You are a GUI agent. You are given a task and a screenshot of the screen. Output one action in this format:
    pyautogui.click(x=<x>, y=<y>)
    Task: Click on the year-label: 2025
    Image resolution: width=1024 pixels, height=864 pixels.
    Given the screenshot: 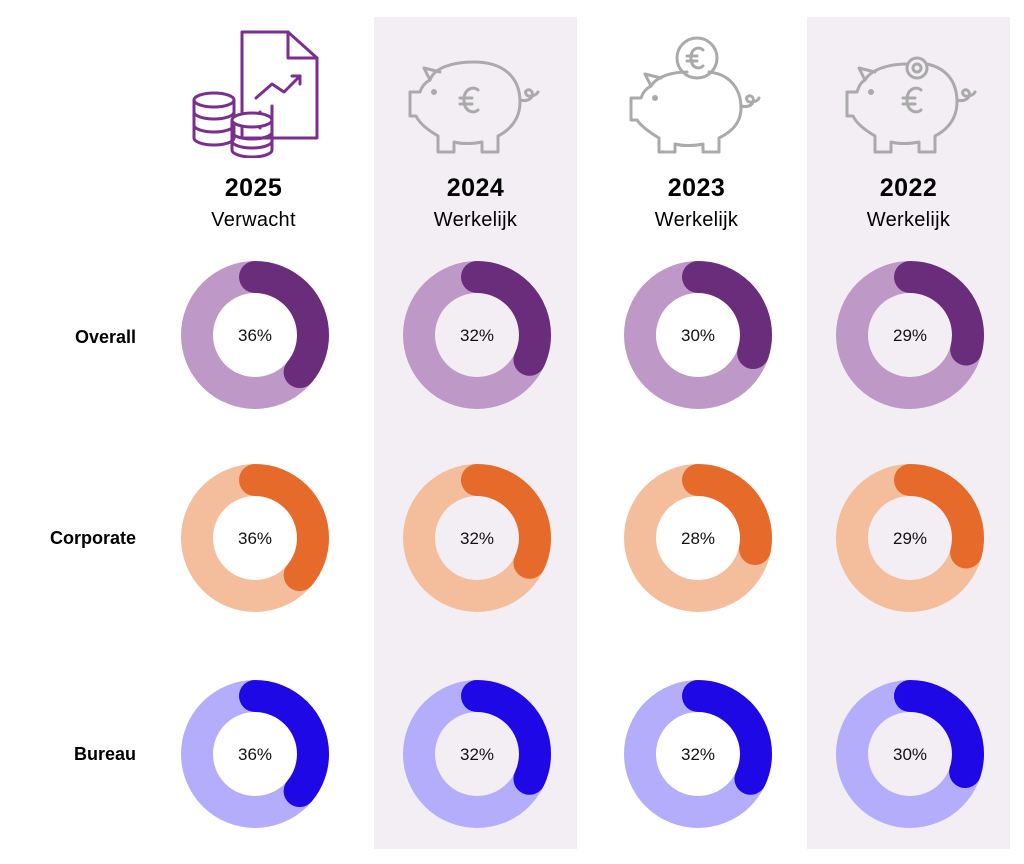 What is the action you would take?
    pyautogui.click(x=253, y=188)
    